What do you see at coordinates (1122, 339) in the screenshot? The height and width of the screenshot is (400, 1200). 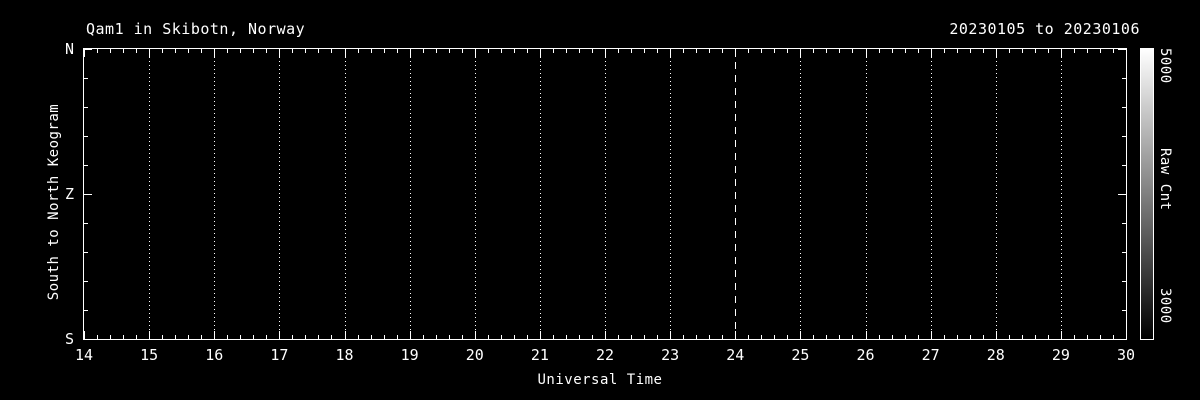 I see `ytick-right-S` at bounding box center [1122, 339].